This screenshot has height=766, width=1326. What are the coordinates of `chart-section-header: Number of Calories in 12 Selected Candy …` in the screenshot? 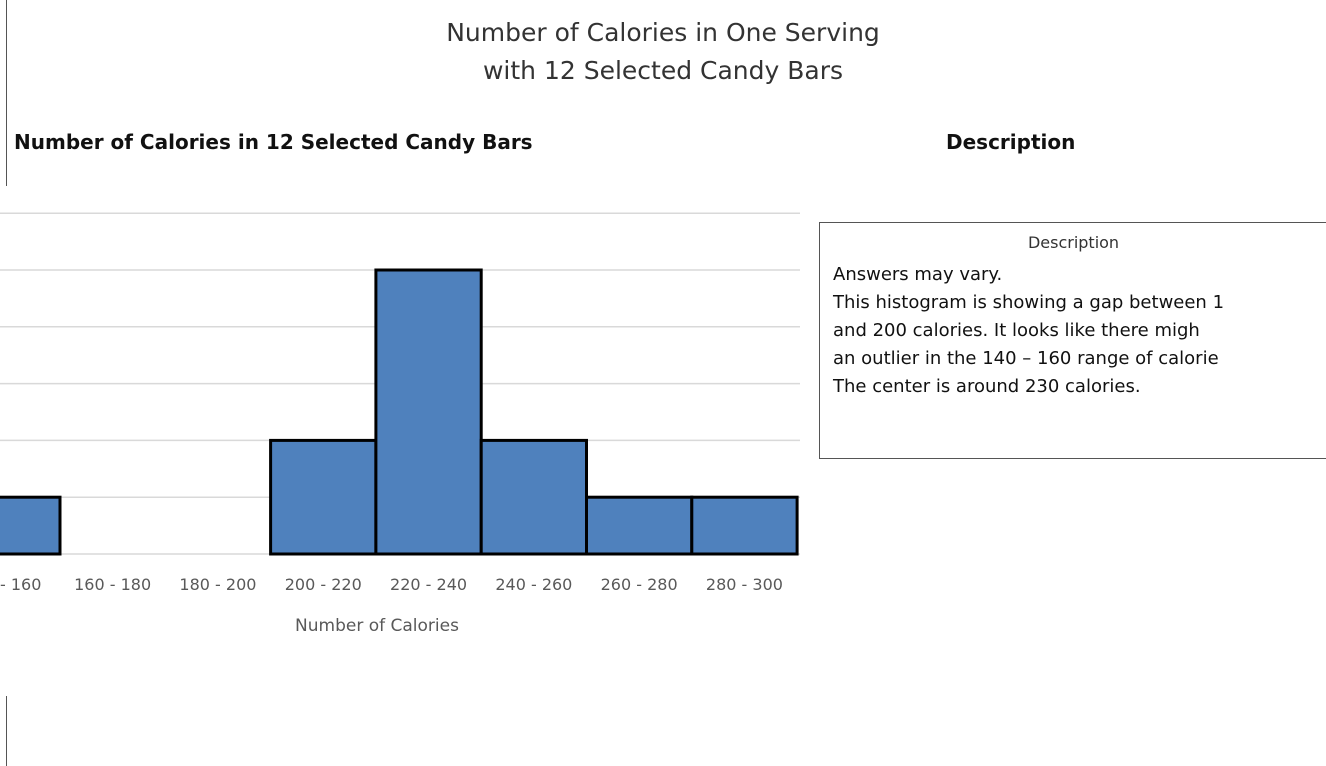 It's located at (273, 142).